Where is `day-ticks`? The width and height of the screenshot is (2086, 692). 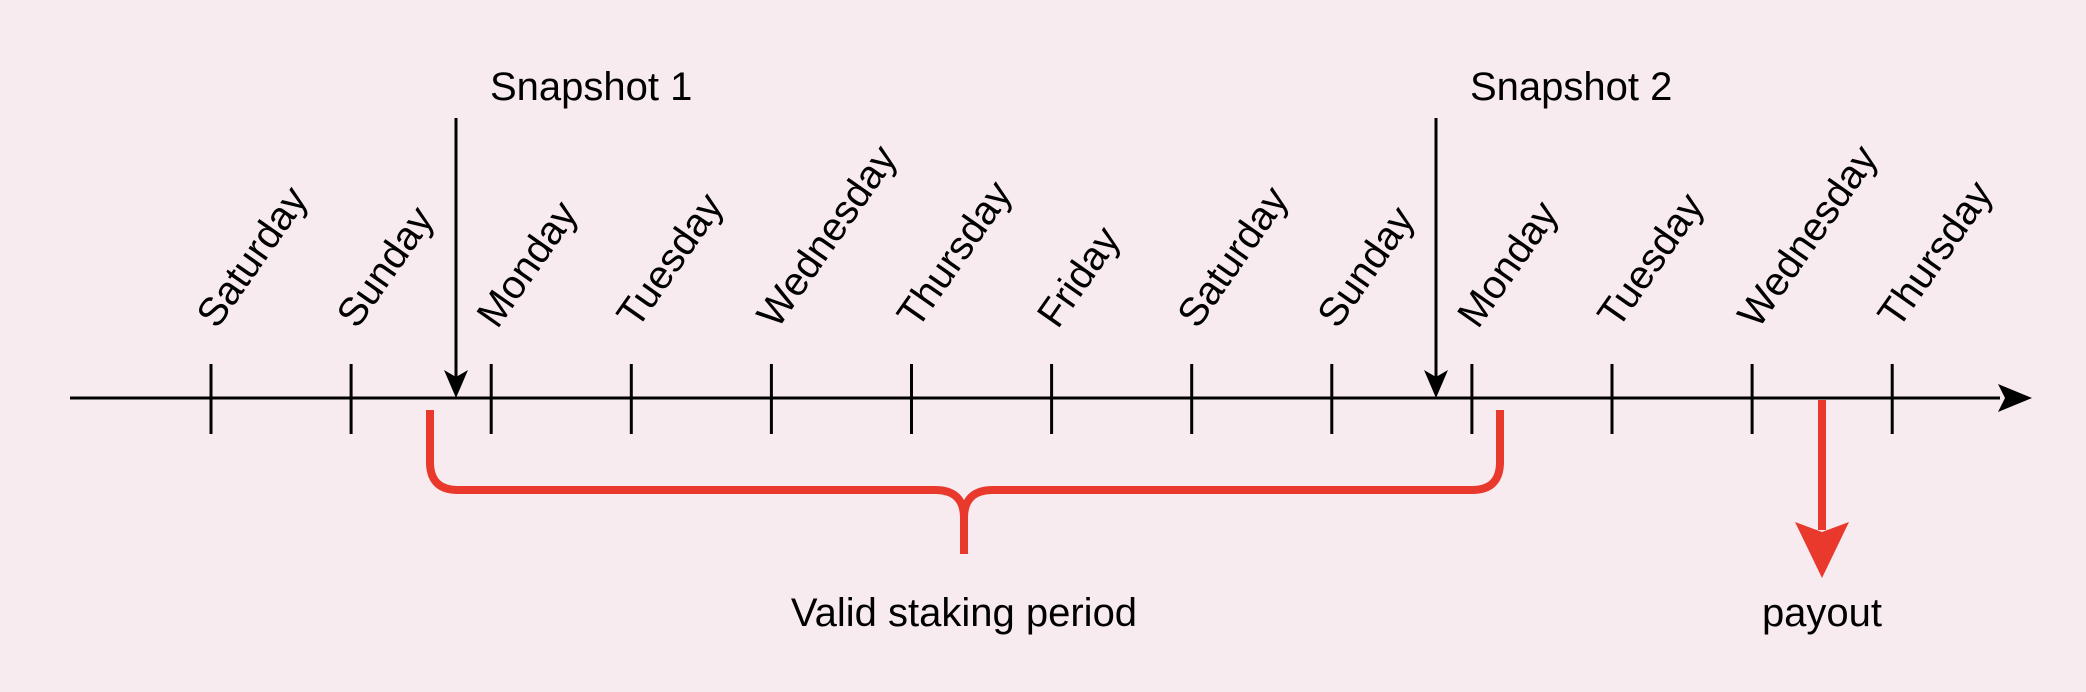 day-ticks is located at coordinates (1051, 399).